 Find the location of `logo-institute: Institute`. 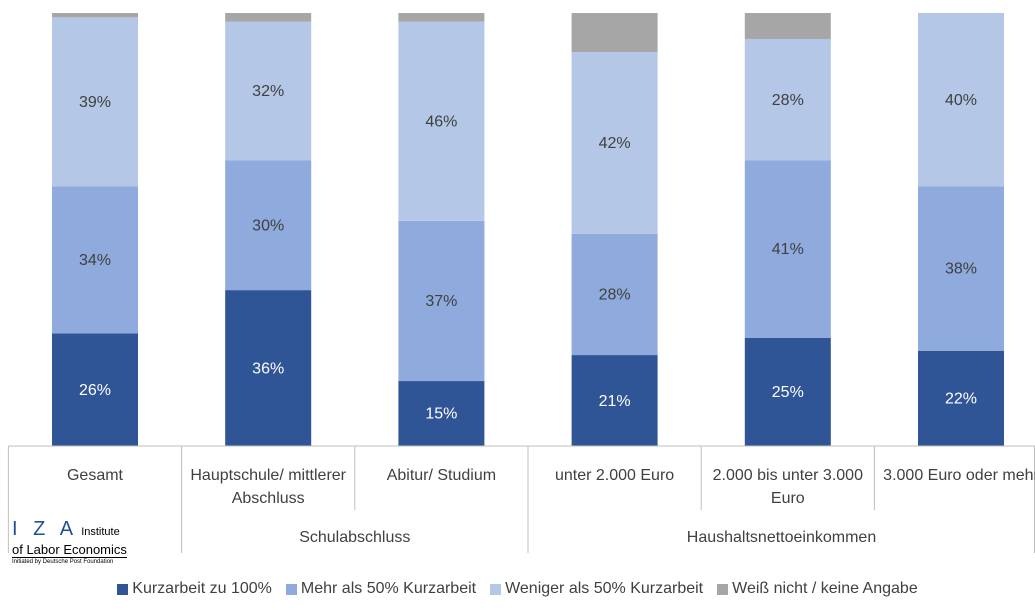

logo-institute: Institute is located at coordinates (100, 532).